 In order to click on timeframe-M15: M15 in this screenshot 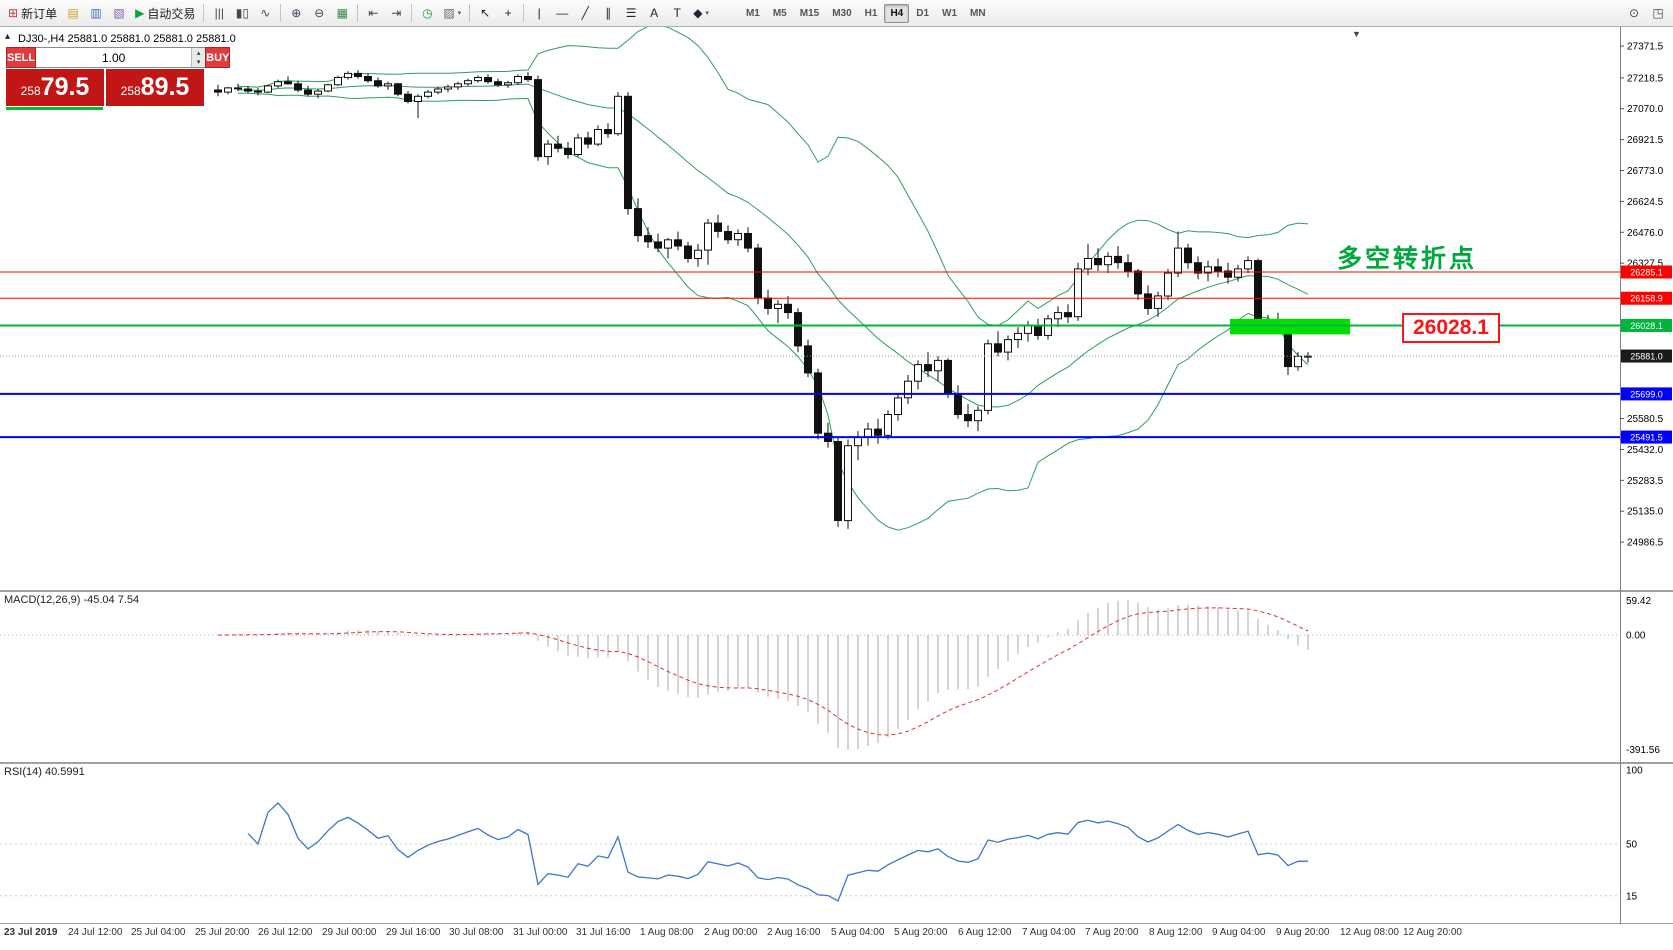, I will do `click(809, 13)`.